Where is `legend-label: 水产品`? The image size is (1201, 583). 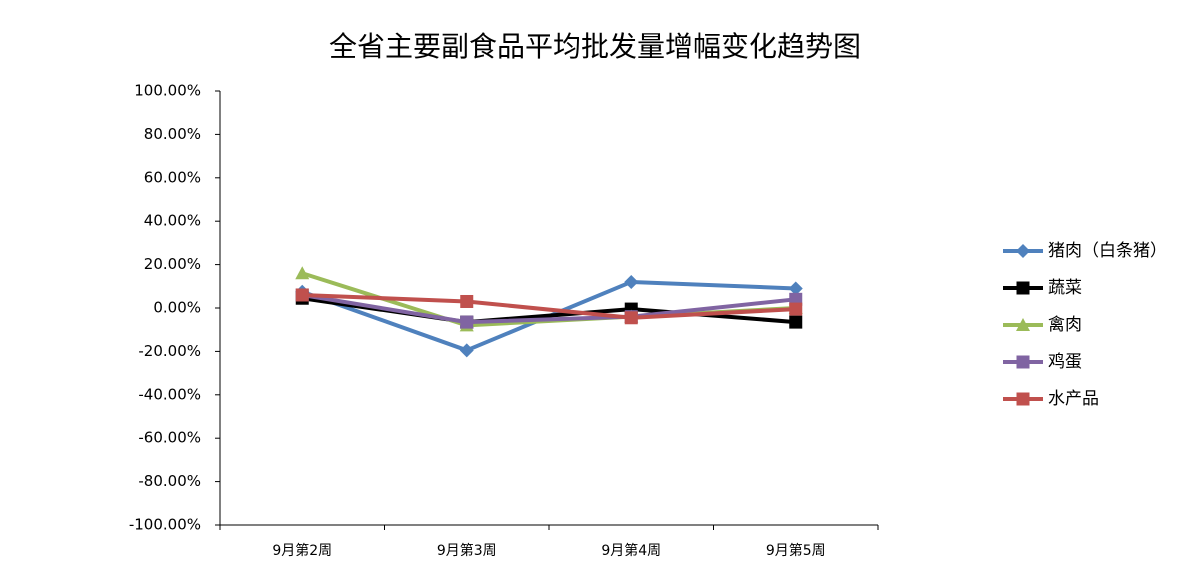 legend-label: 水产品 is located at coordinates (1073, 399).